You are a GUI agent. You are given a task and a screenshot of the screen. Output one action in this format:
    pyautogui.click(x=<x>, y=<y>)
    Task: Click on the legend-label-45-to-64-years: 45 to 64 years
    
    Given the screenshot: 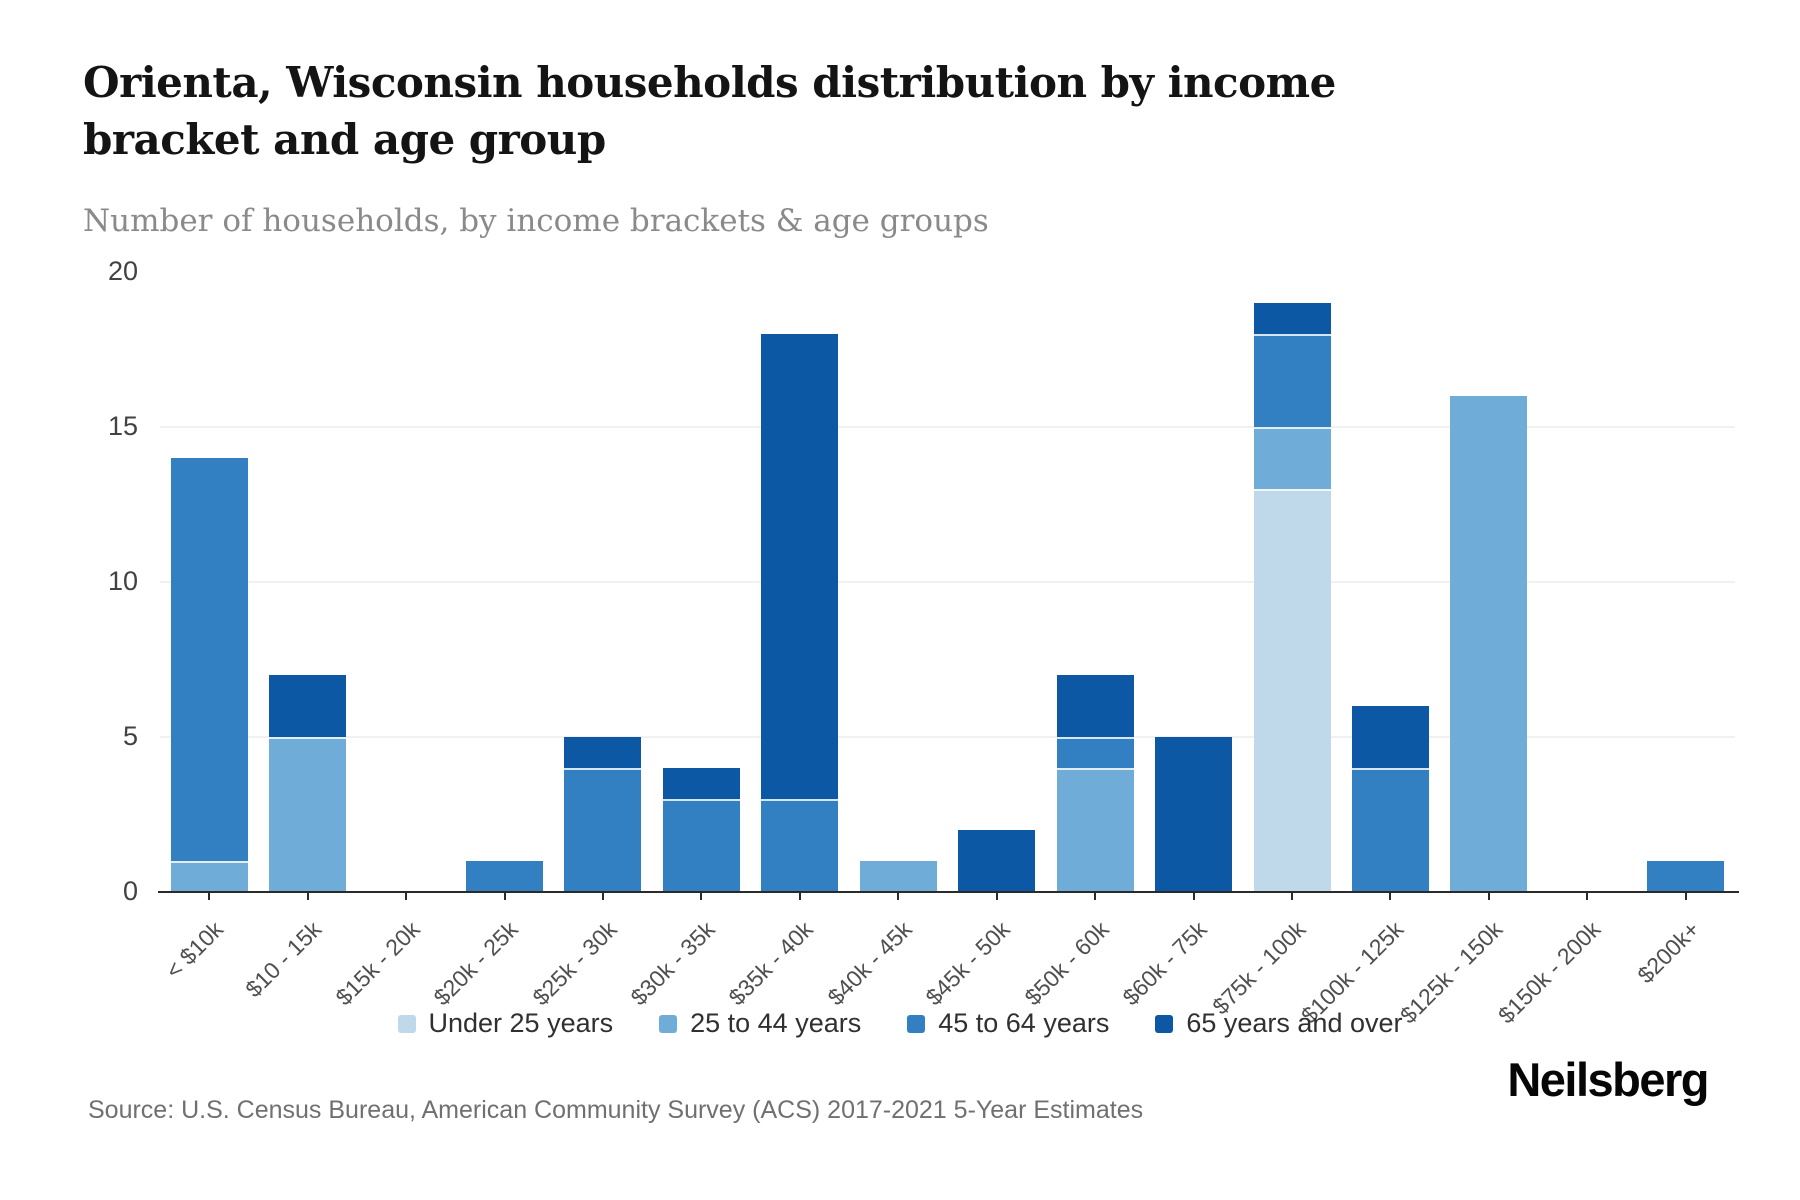 What is the action you would take?
    pyautogui.click(x=1024, y=1023)
    